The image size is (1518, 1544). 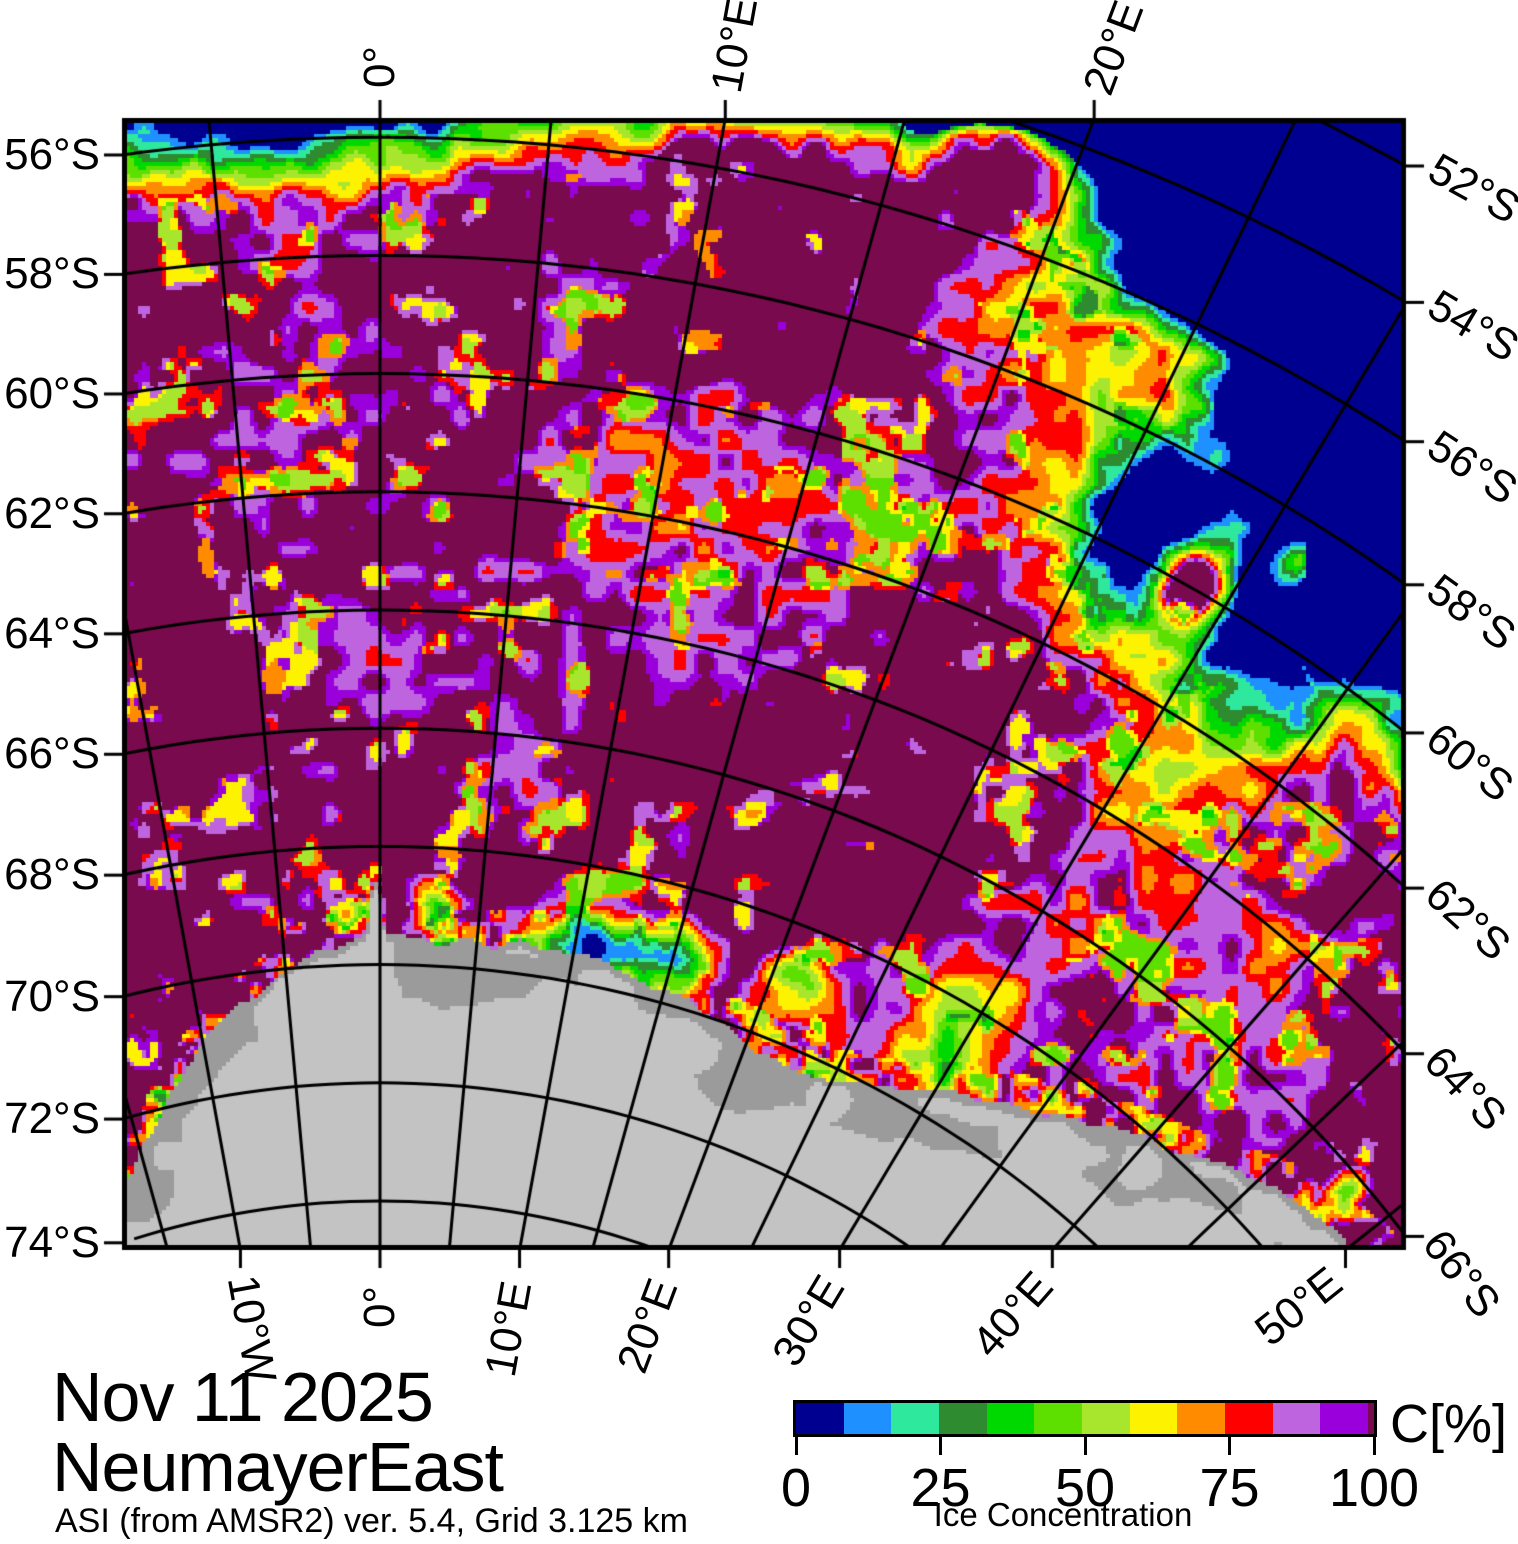 What do you see at coordinates (1371, 1418) in the screenshot?
I see `colorbar-max-segment` at bounding box center [1371, 1418].